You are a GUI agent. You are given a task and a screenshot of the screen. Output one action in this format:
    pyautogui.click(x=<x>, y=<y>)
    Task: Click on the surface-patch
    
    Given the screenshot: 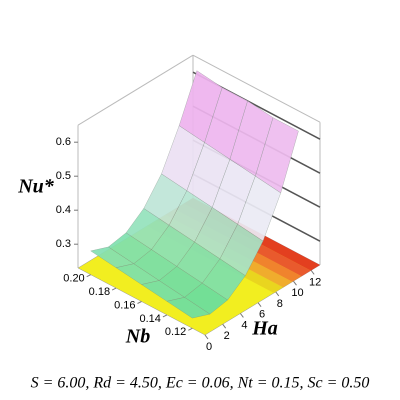 What is the action you would take?
    pyautogui.click(x=277, y=155)
    